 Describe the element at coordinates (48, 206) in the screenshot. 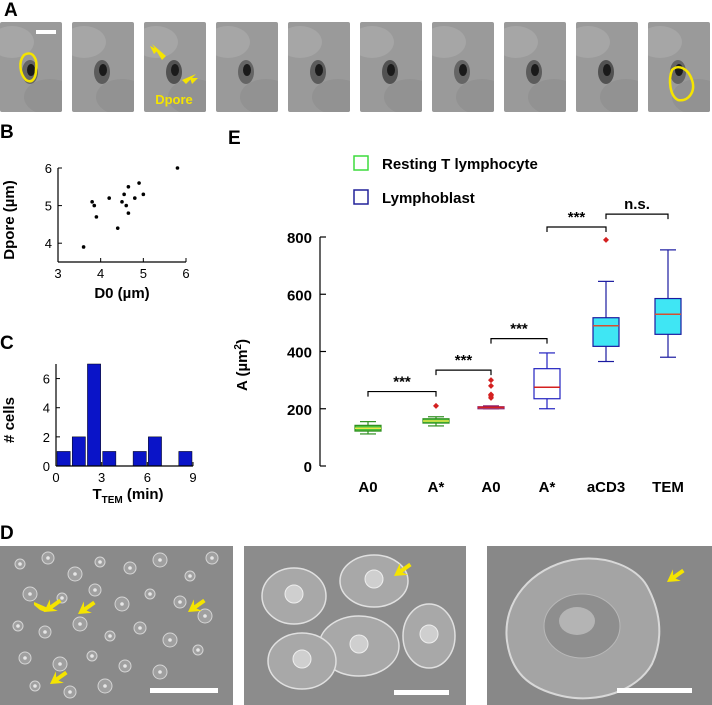

I see `b-y-tick-label: 5` at that location.